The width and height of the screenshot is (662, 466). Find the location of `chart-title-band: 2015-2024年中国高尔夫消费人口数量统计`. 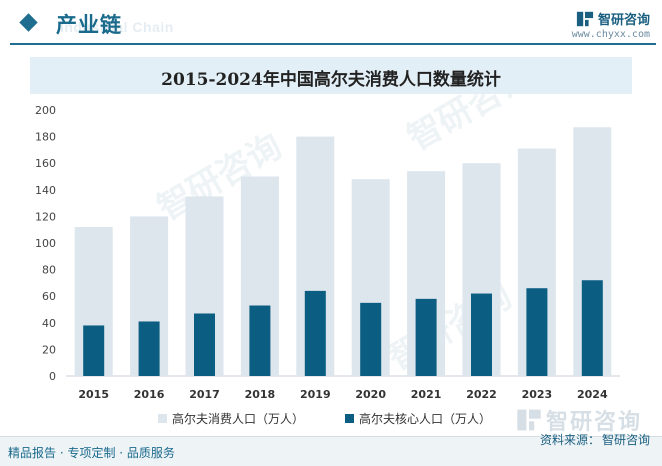

chart-title-band: 2015-2024年中国高尔夫消费人口数量统计 is located at coordinates (331, 75).